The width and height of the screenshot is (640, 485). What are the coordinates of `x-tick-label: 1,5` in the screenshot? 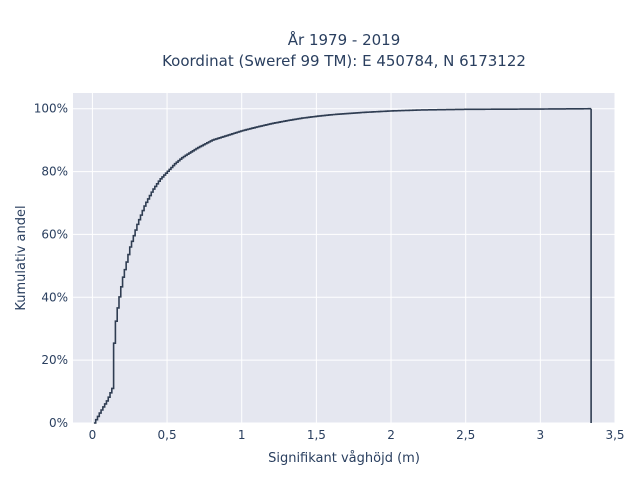 It's located at (316, 435).